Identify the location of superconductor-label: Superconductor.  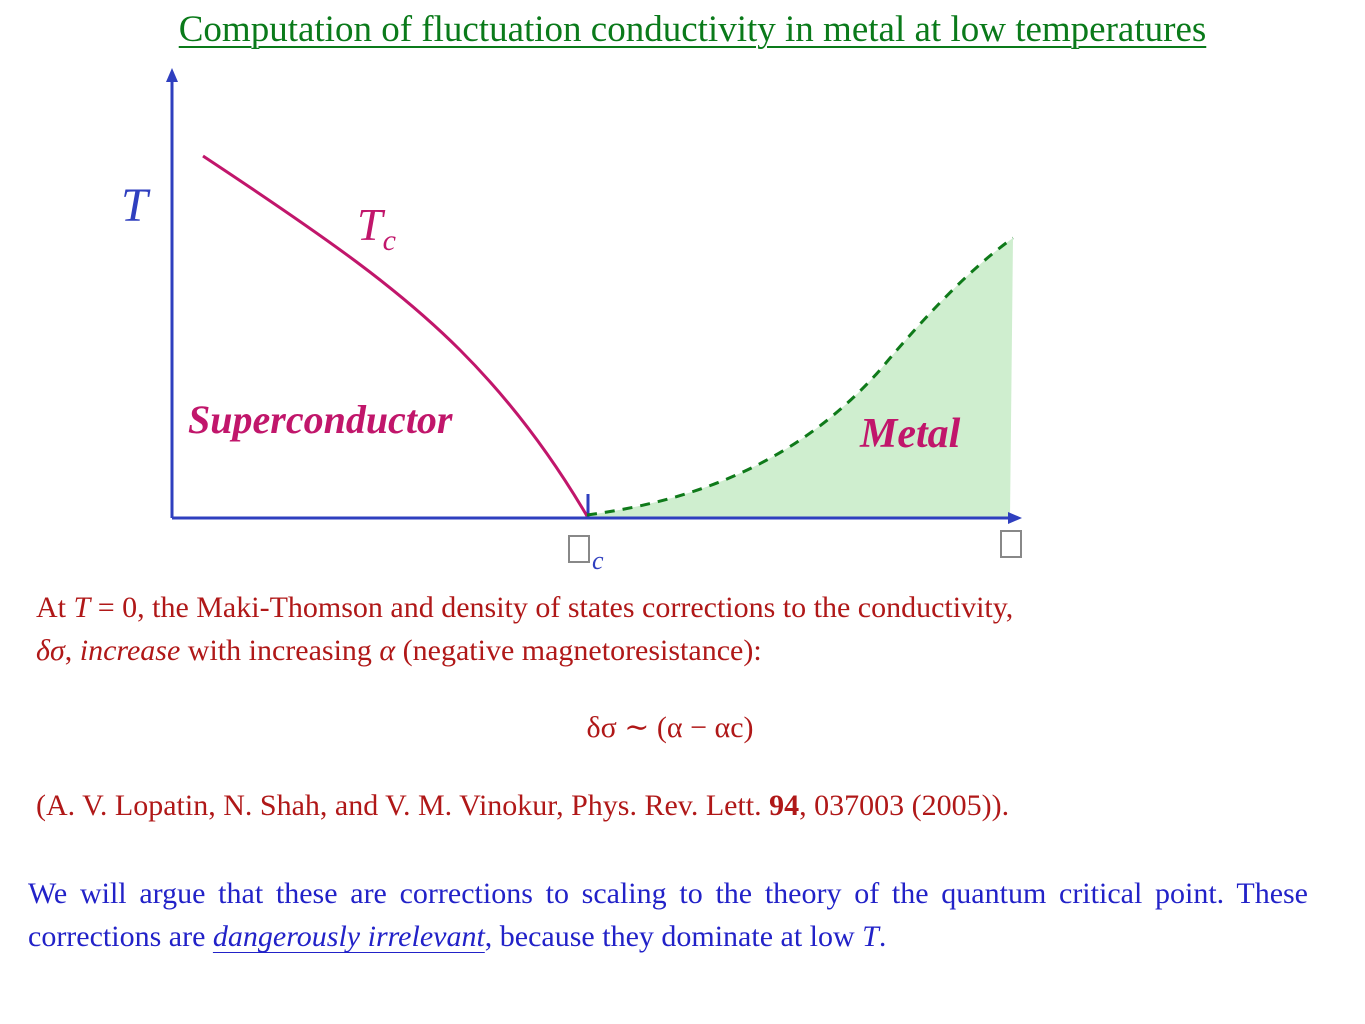
(320, 419).